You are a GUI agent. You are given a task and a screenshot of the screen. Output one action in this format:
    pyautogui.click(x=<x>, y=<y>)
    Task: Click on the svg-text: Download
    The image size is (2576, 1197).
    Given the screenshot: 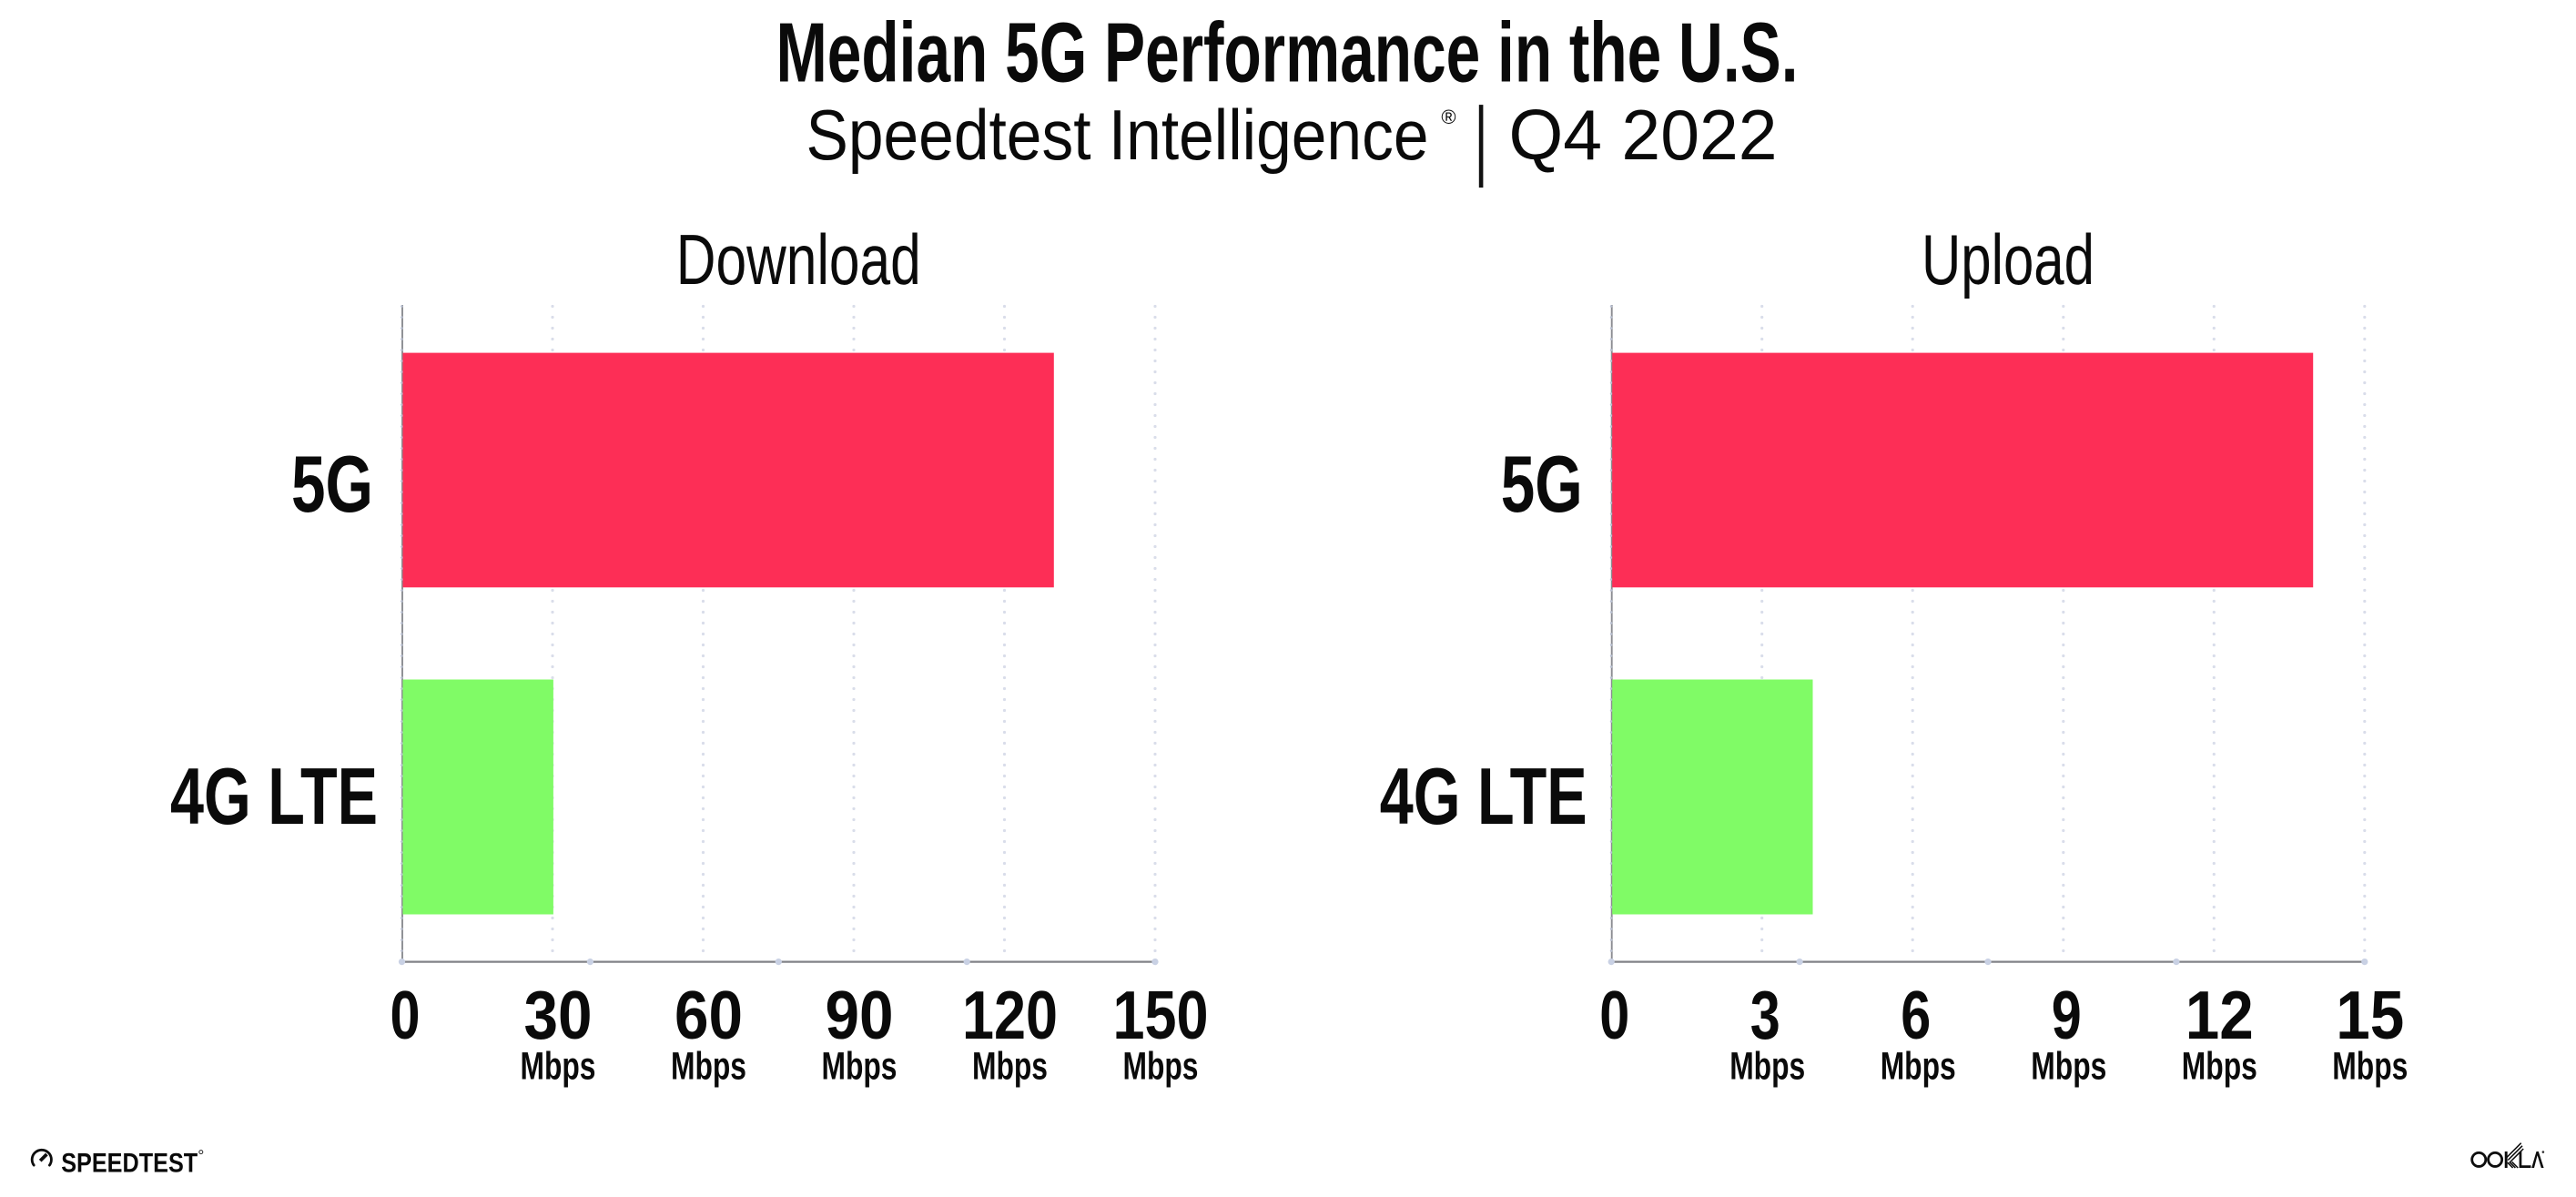 What is the action you would take?
    pyautogui.click(x=798, y=259)
    